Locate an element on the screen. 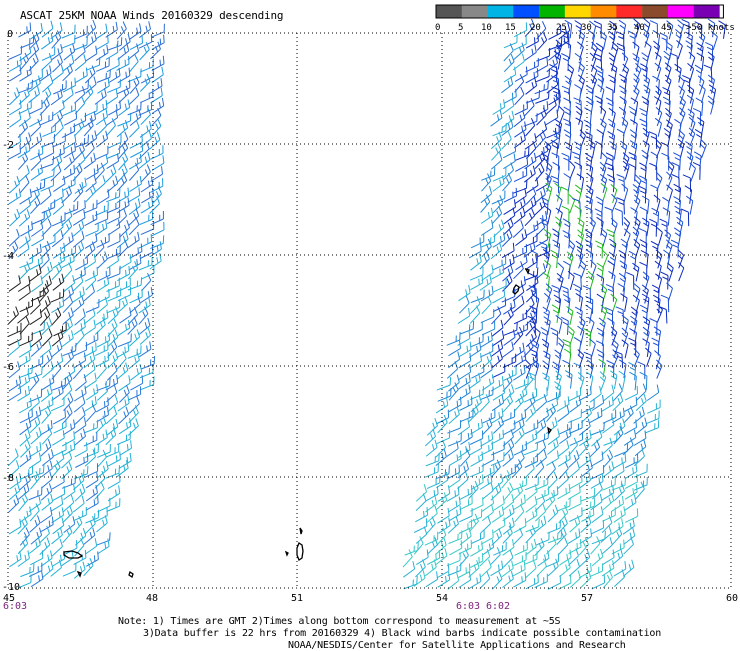  swath-time-right-a: 6:03 is located at coordinates (468, 606).